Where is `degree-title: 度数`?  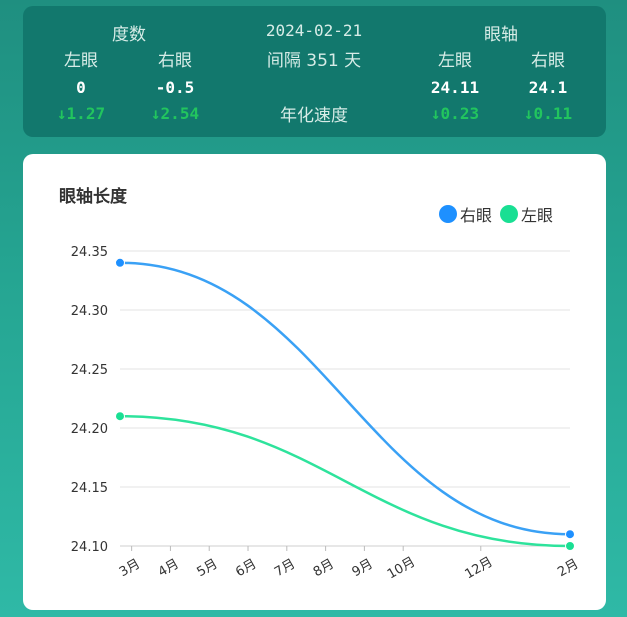
degree-title: 度数 is located at coordinates (129, 35).